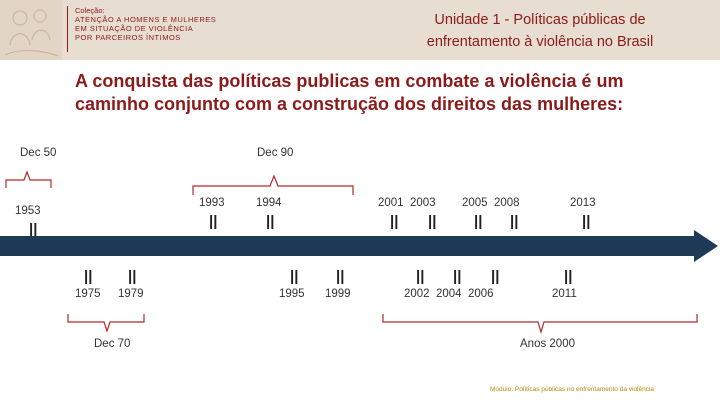 The image size is (720, 405). I want to click on tick-1994: ||, so click(270, 221).